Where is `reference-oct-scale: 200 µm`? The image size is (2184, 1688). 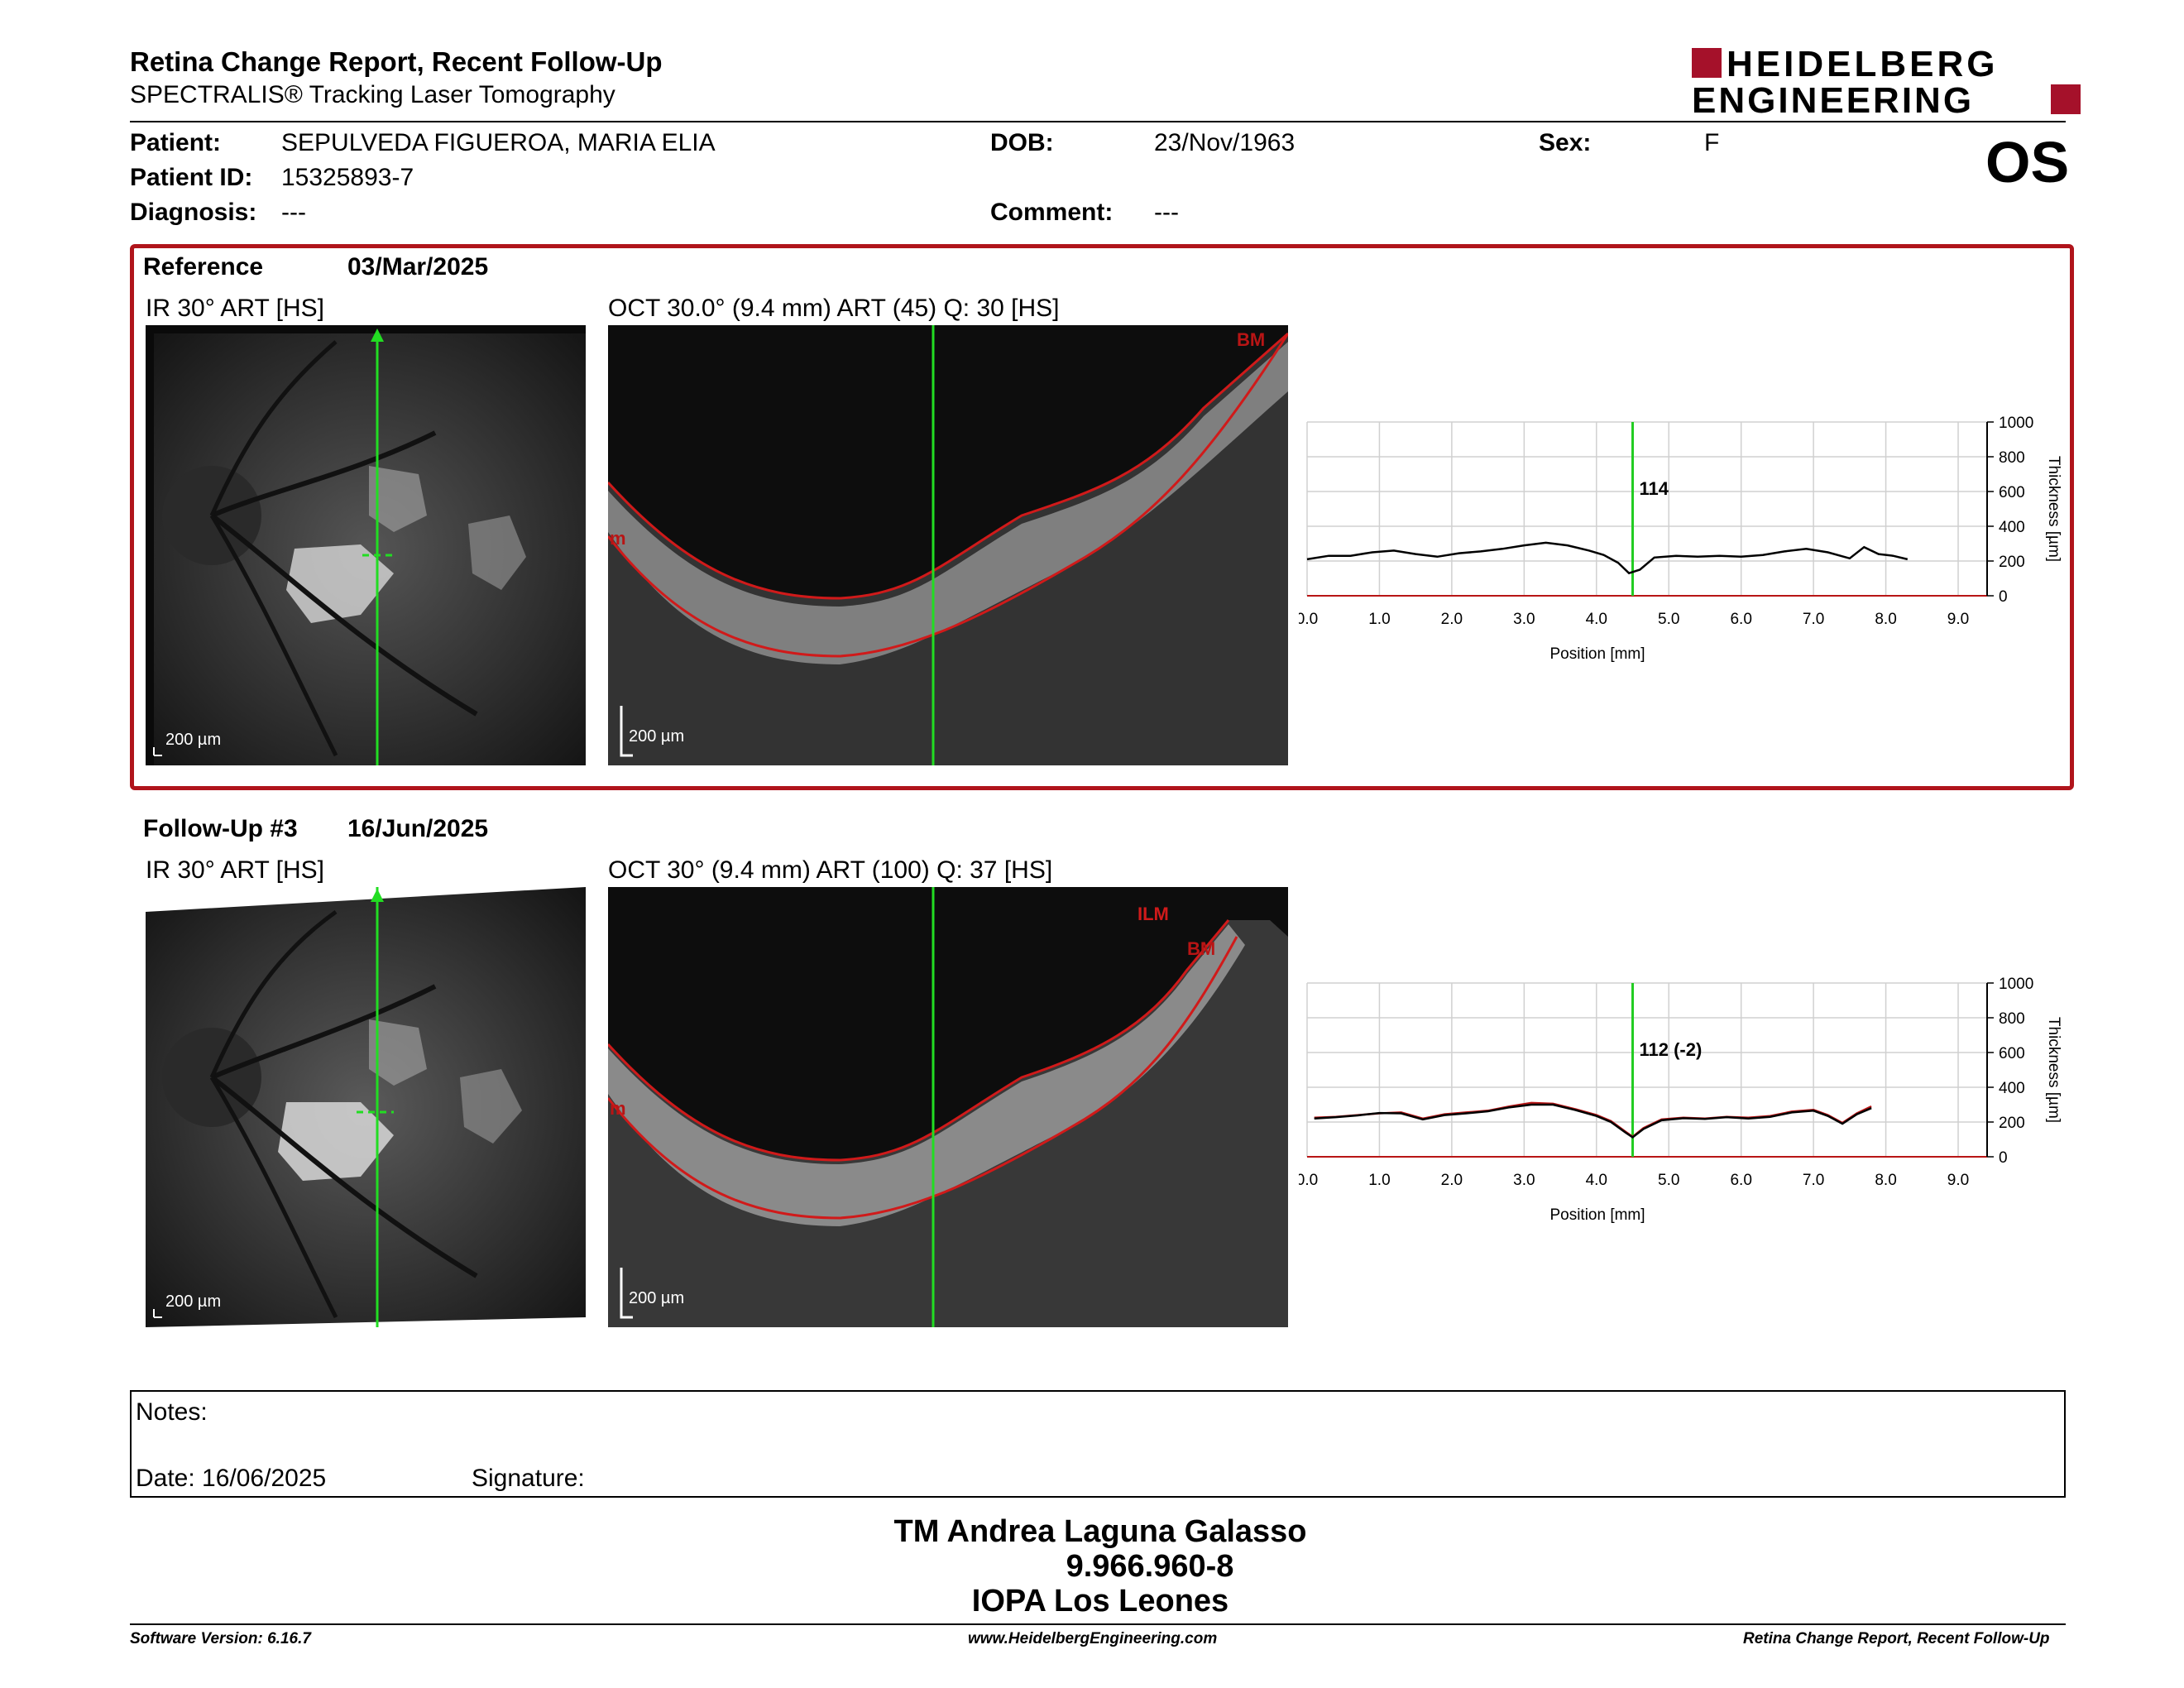
reference-oct-scale: 200 µm is located at coordinates (657, 736).